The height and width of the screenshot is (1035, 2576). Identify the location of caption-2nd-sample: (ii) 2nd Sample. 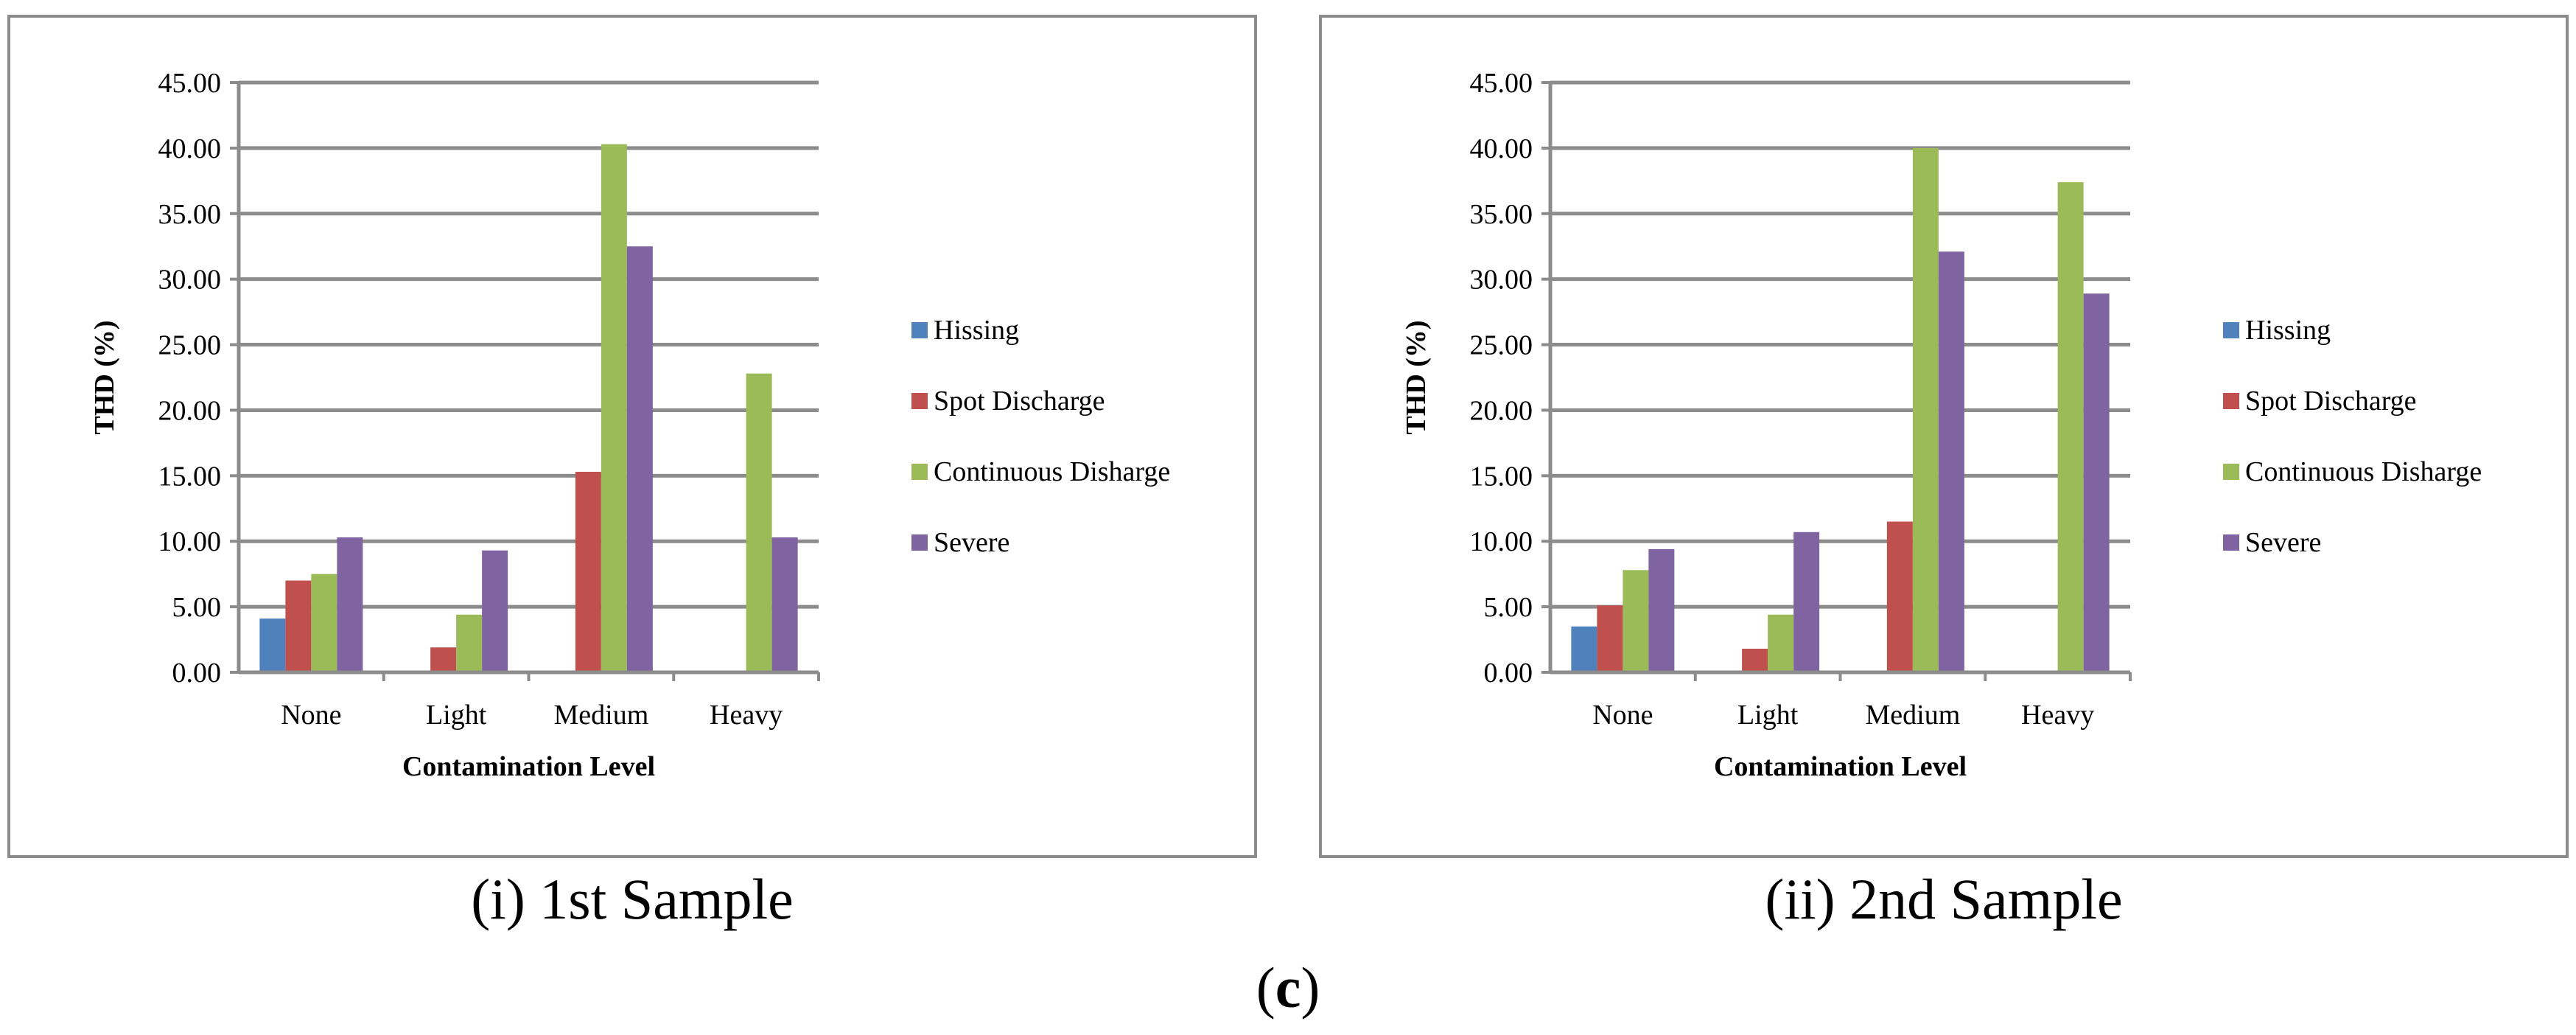
(1944, 899).